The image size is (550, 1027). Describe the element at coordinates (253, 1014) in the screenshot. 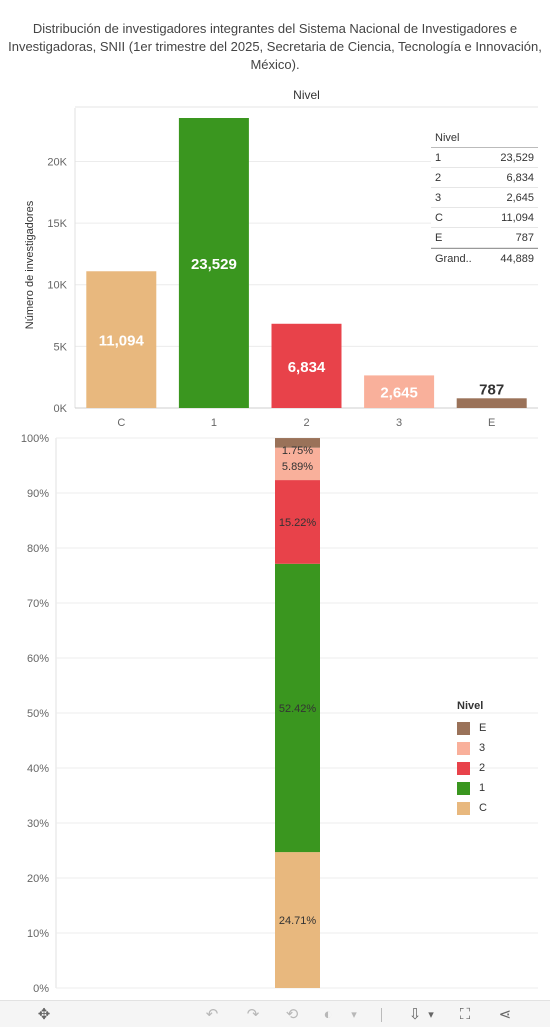

I see `redo-icon: ↷` at that location.